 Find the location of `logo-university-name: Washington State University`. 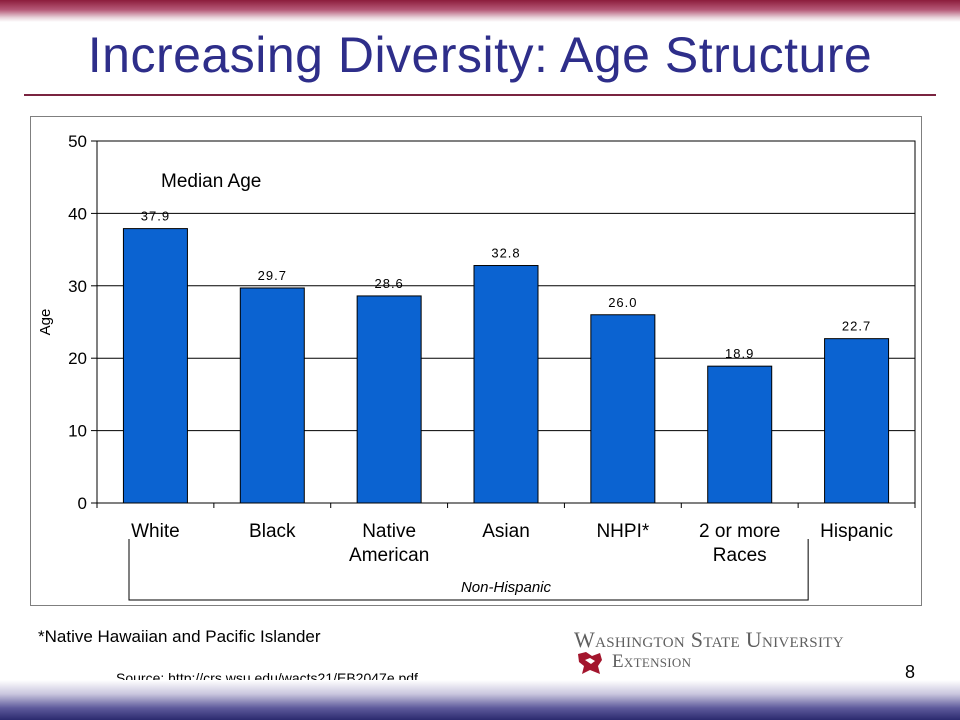

logo-university-name: Washington State University is located at coordinates (709, 639).